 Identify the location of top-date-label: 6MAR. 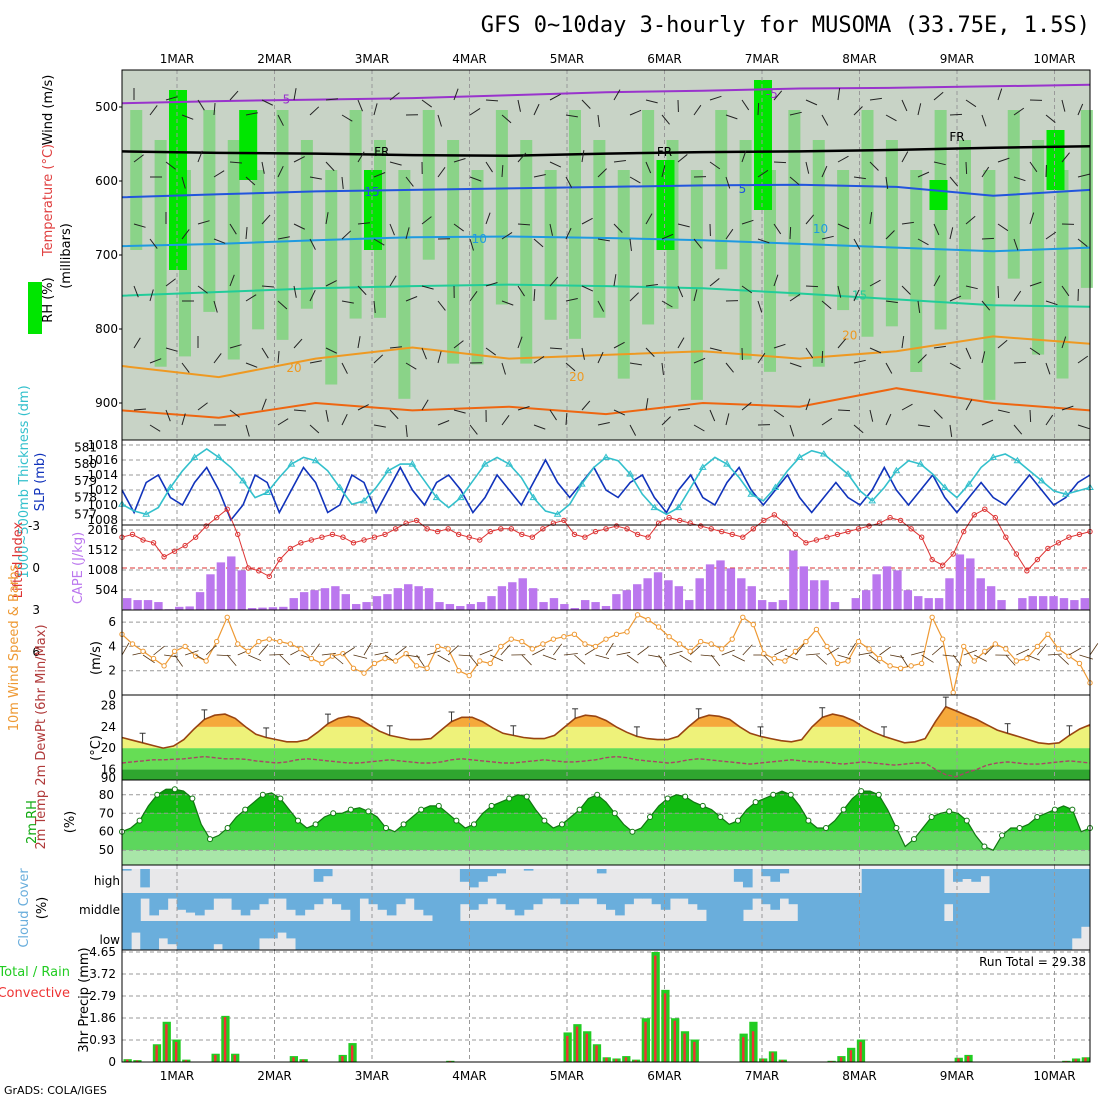
(664, 59).